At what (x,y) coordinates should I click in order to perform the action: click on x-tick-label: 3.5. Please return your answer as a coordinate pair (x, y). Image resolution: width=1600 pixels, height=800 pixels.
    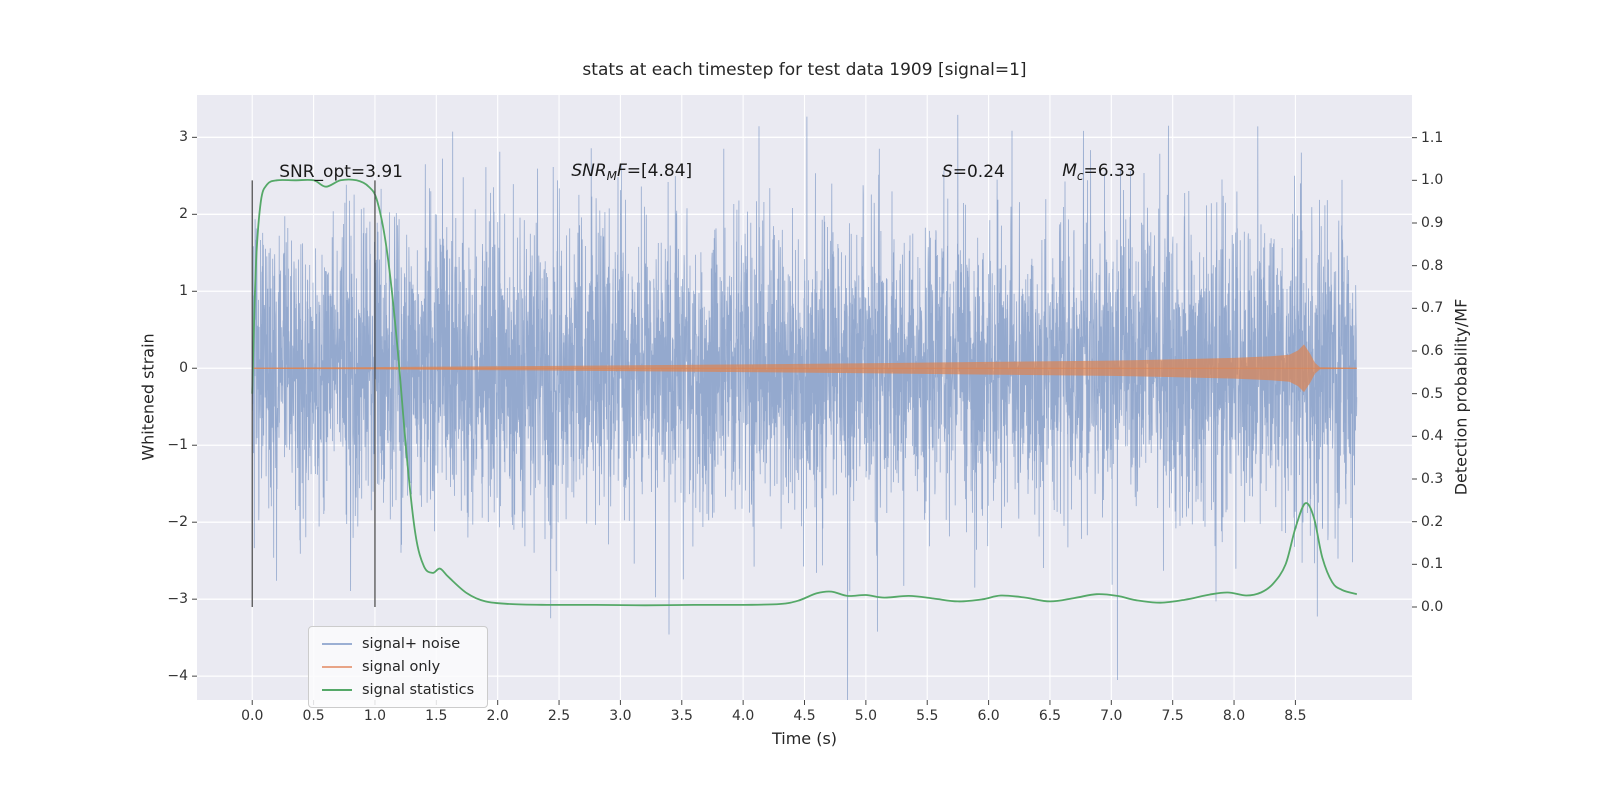
    Looking at the image, I should click on (681, 716).